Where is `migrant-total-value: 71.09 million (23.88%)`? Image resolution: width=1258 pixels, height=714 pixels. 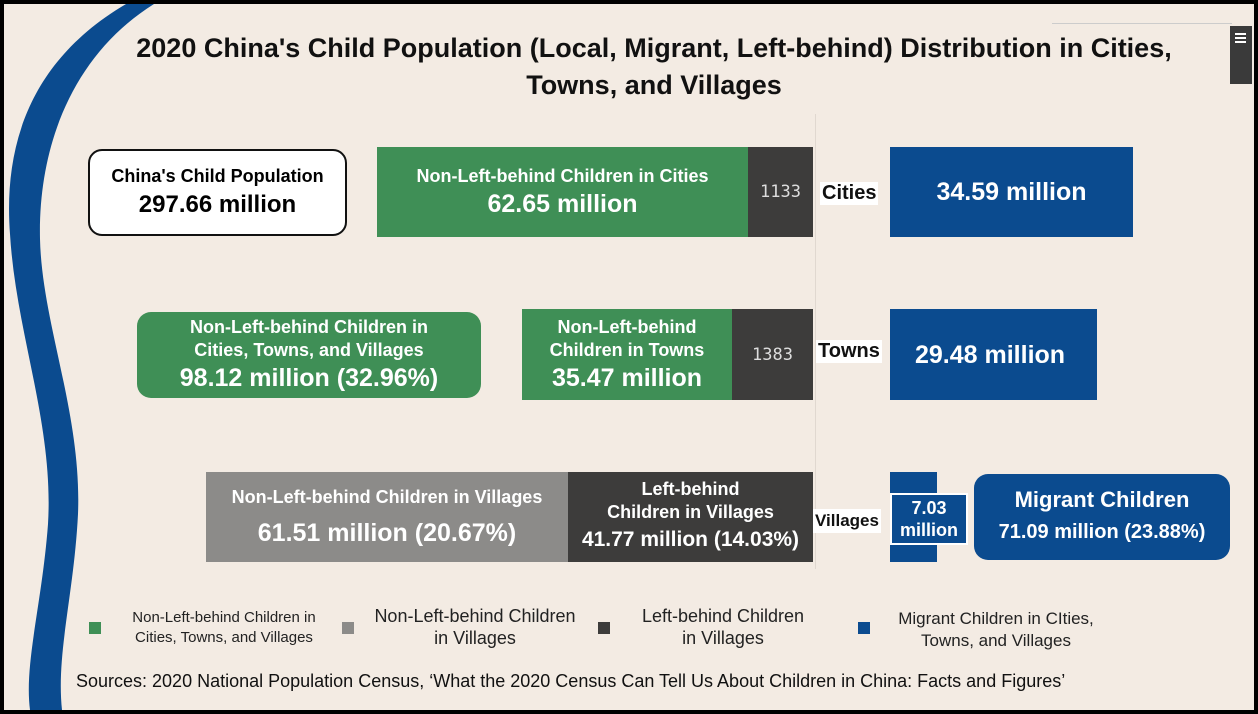
migrant-total-value: 71.09 million (23.88%) is located at coordinates (1102, 532).